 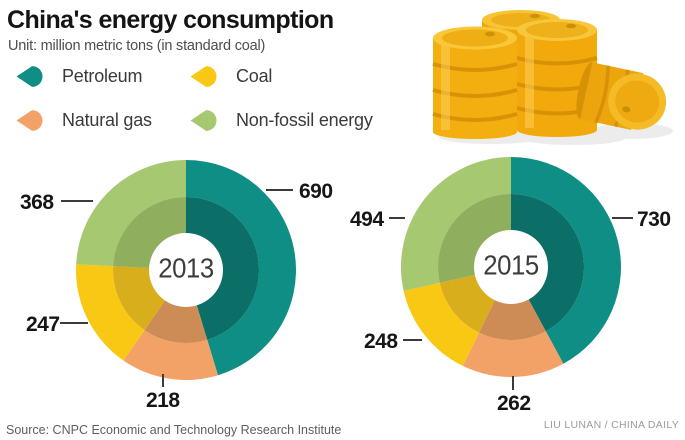 I want to click on barrel-lying, so click(x=621, y=96).